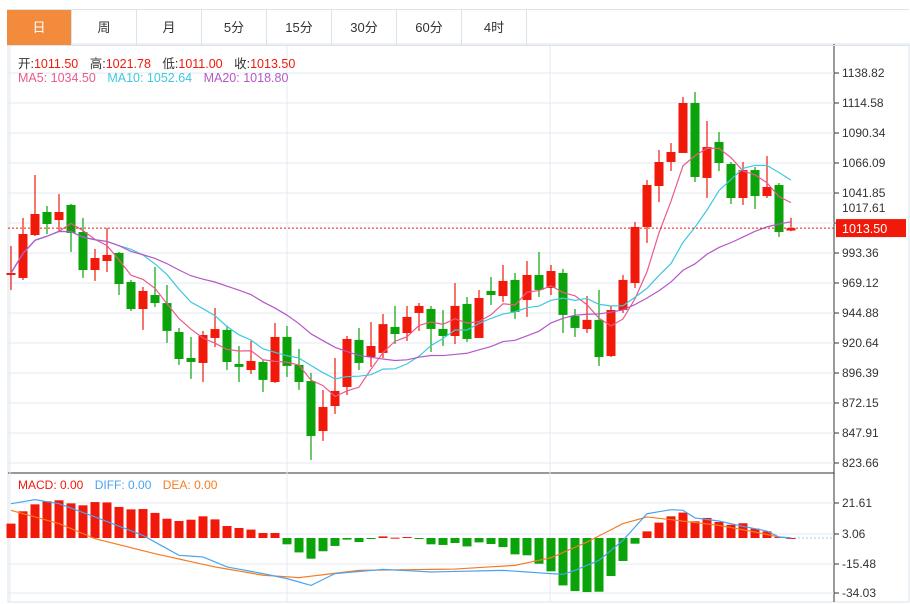 The width and height of the screenshot is (910, 604). What do you see at coordinates (864, 133) in the screenshot?
I see `price-tick-label: 1090.34` at bounding box center [864, 133].